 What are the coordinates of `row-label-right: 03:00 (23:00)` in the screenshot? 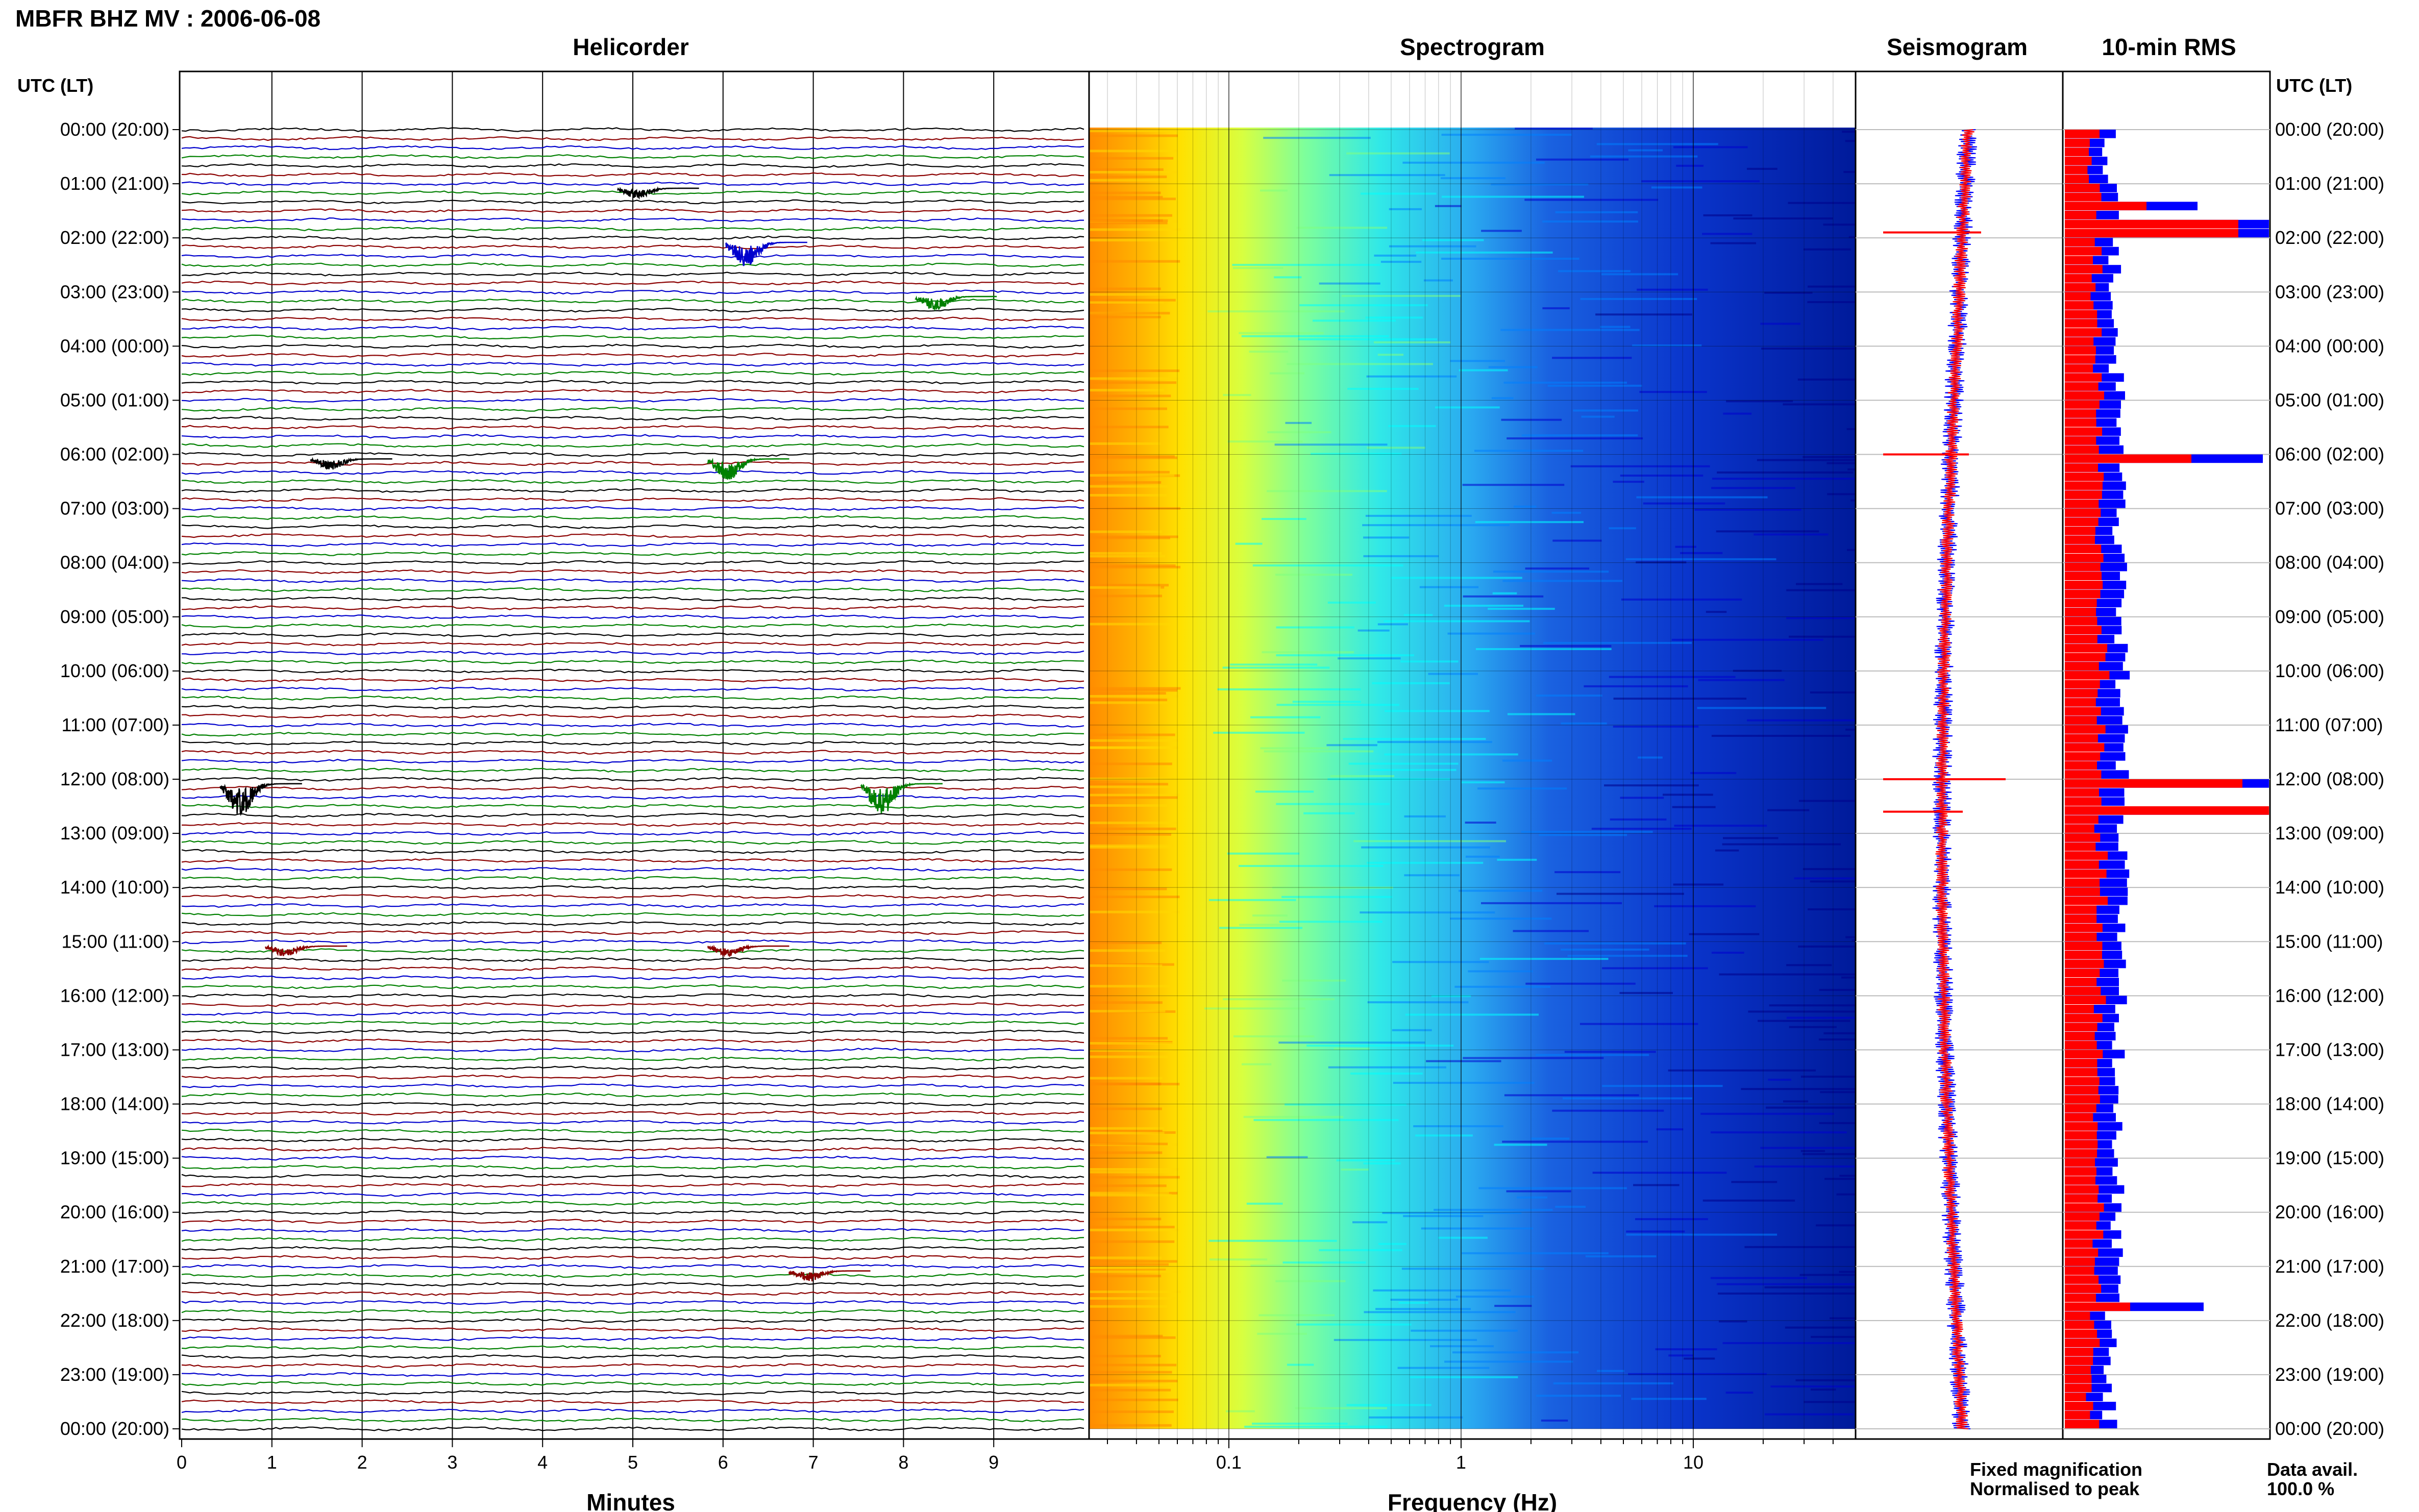 It's located at (2329, 291).